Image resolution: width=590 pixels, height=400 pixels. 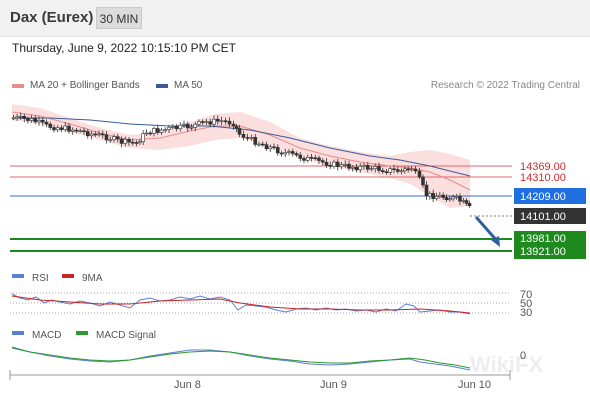 I want to click on macd-zero-label: 0, so click(x=523, y=356).